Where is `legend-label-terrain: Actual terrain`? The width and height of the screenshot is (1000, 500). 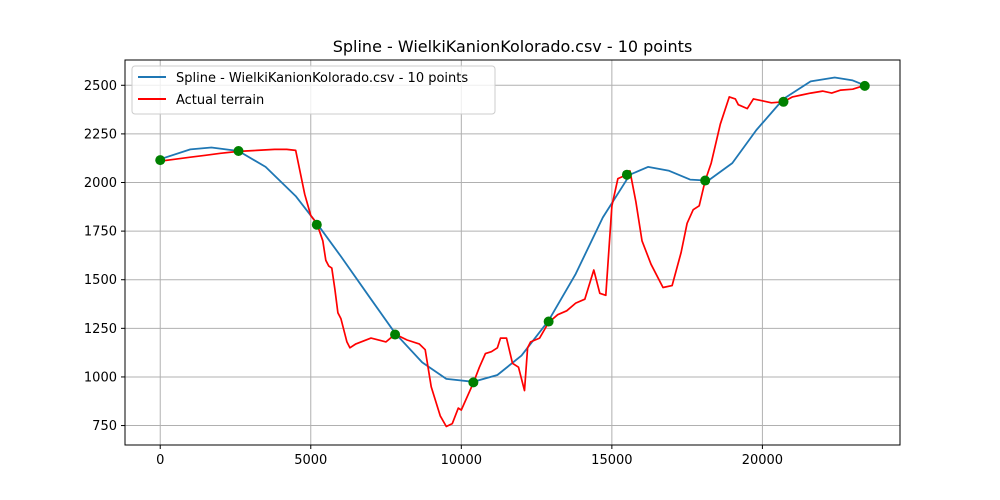 legend-label-terrain: Actual terrain is located at coordinates (220, 100).